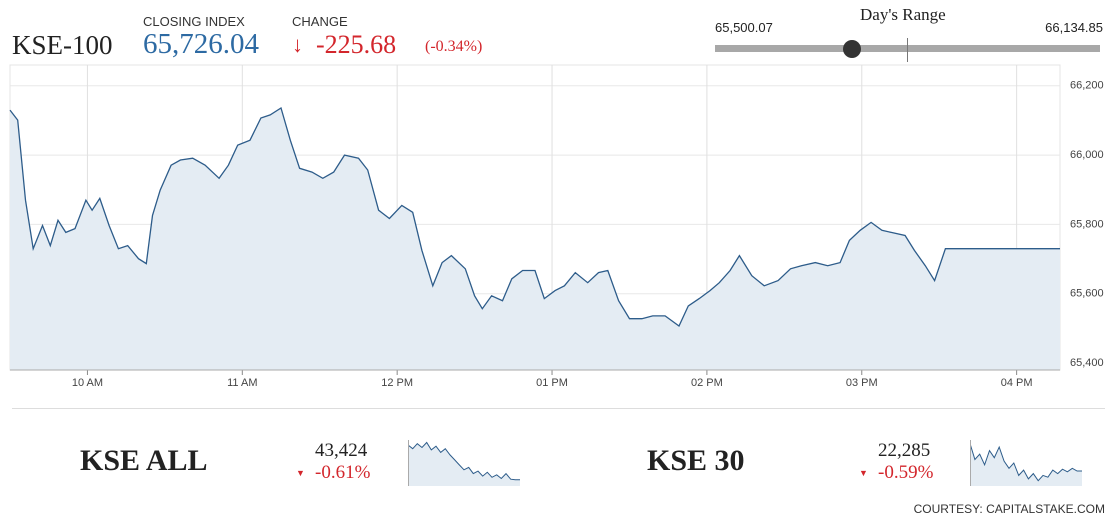 The image size is (1117, 521). Describe the element at coordinates (341, 450) in the screenshot. I see `market-value: 43,424` at that location.